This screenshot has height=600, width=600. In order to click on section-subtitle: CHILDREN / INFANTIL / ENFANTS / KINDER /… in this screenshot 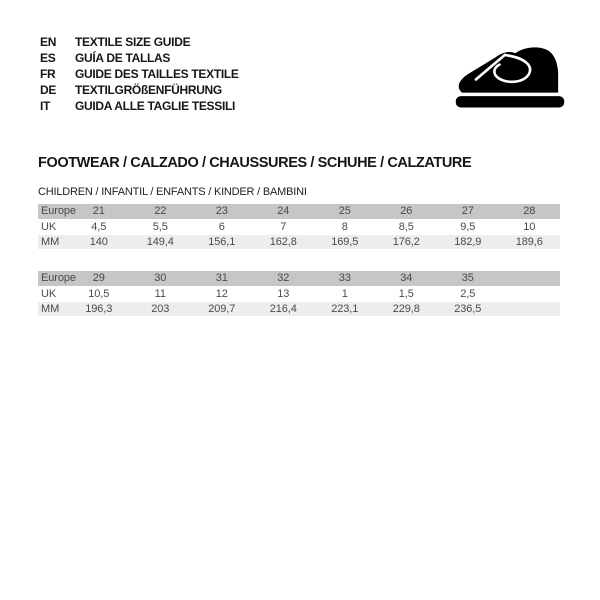, I will do `click(172, 192)`.